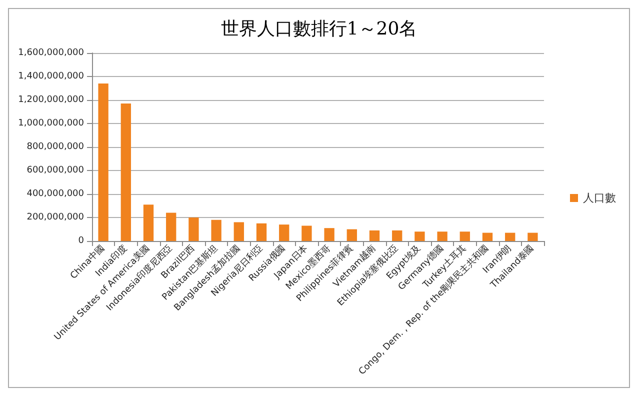 The height and width of the screenshot is (398, 640). Describe the element at coordinates (51, 100) in the screenshot. I see `y-tick-label: 1,200,000,000` at that location.